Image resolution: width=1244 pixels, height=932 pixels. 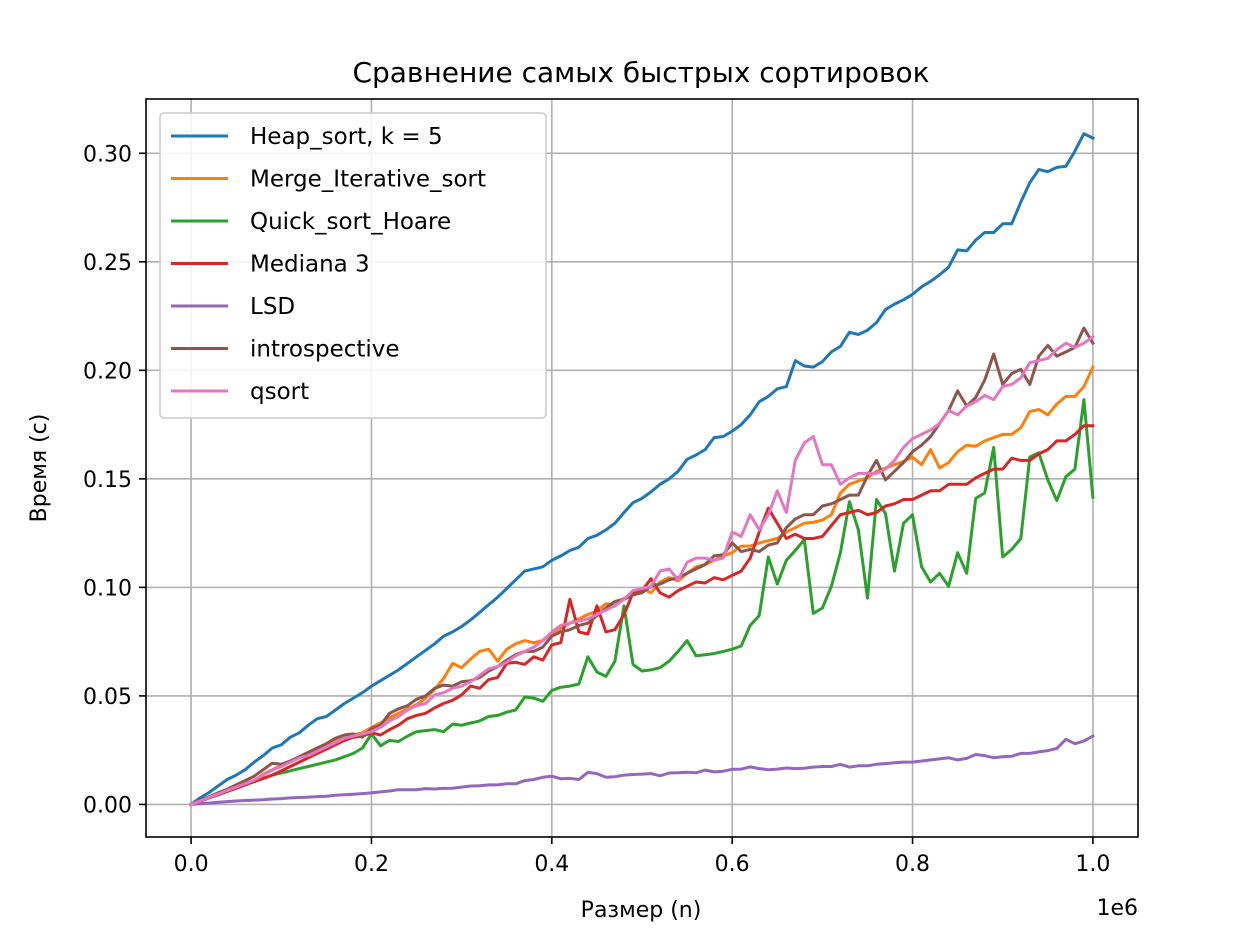 I want to click on y-axis-label: Время (с), so click(x=39, y=468).